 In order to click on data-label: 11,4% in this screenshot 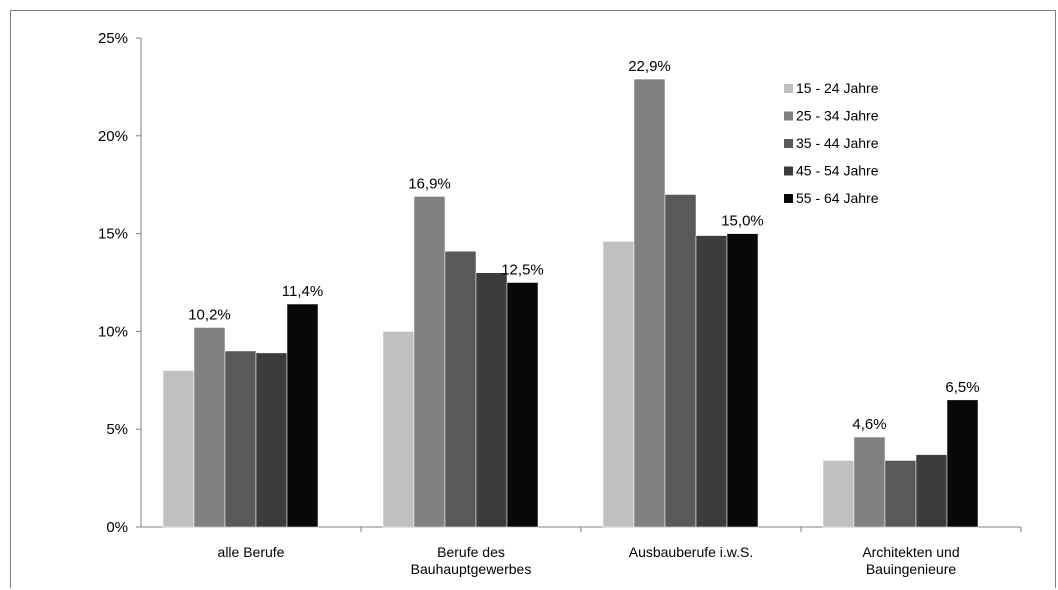, I will do `click(302, 291)`.